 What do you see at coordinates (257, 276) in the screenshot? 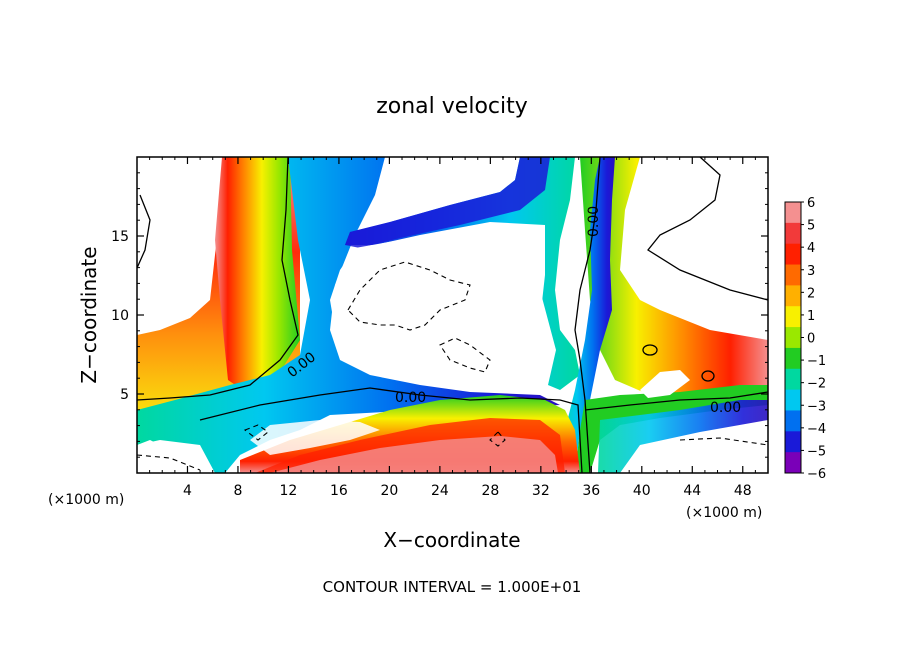
I see `left-positive-jet` at bounding box center [257, 276].